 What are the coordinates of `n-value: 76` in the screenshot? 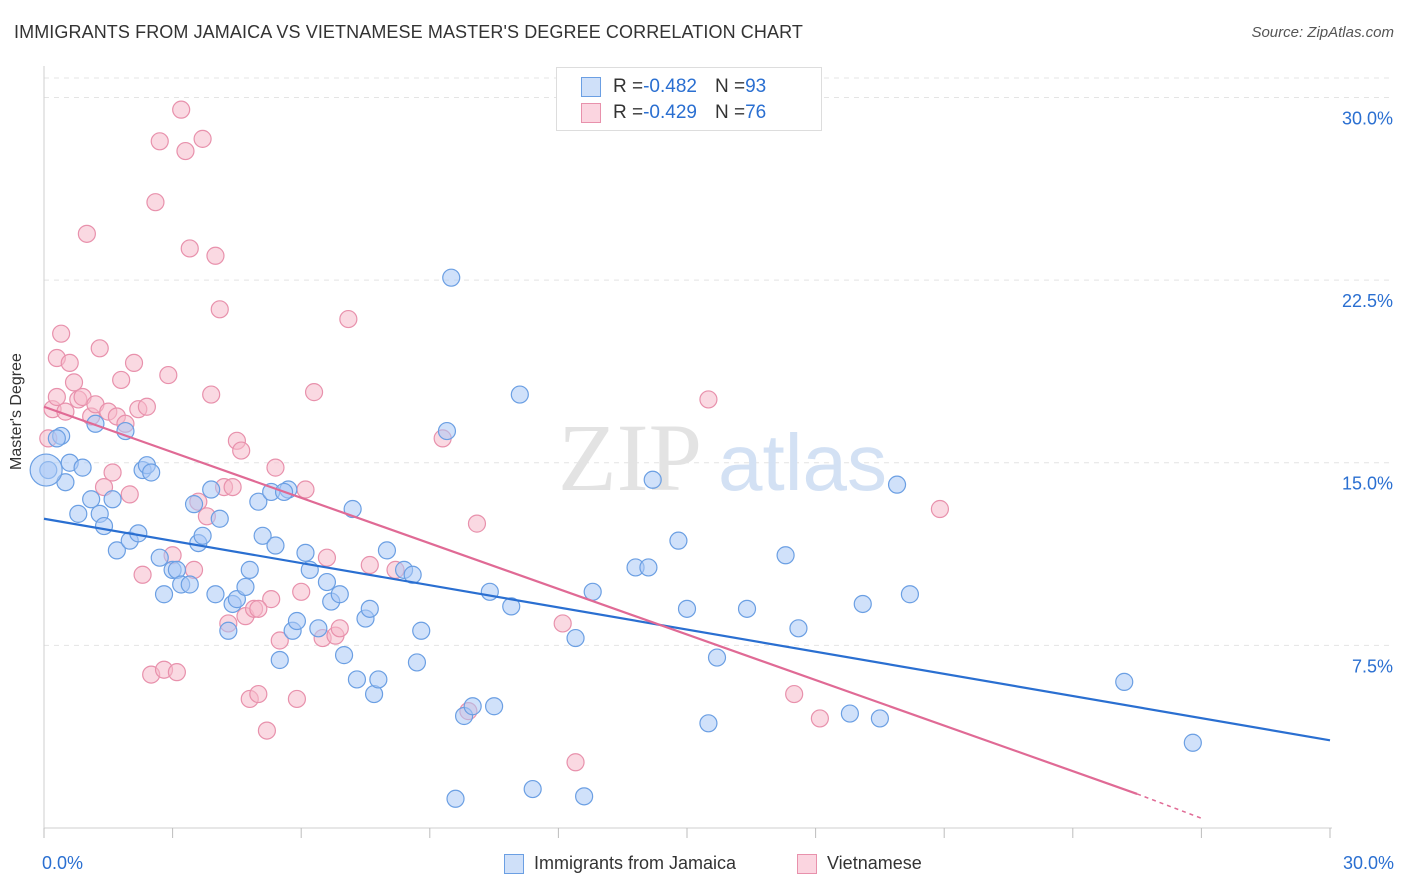 It's located at (756, 112).